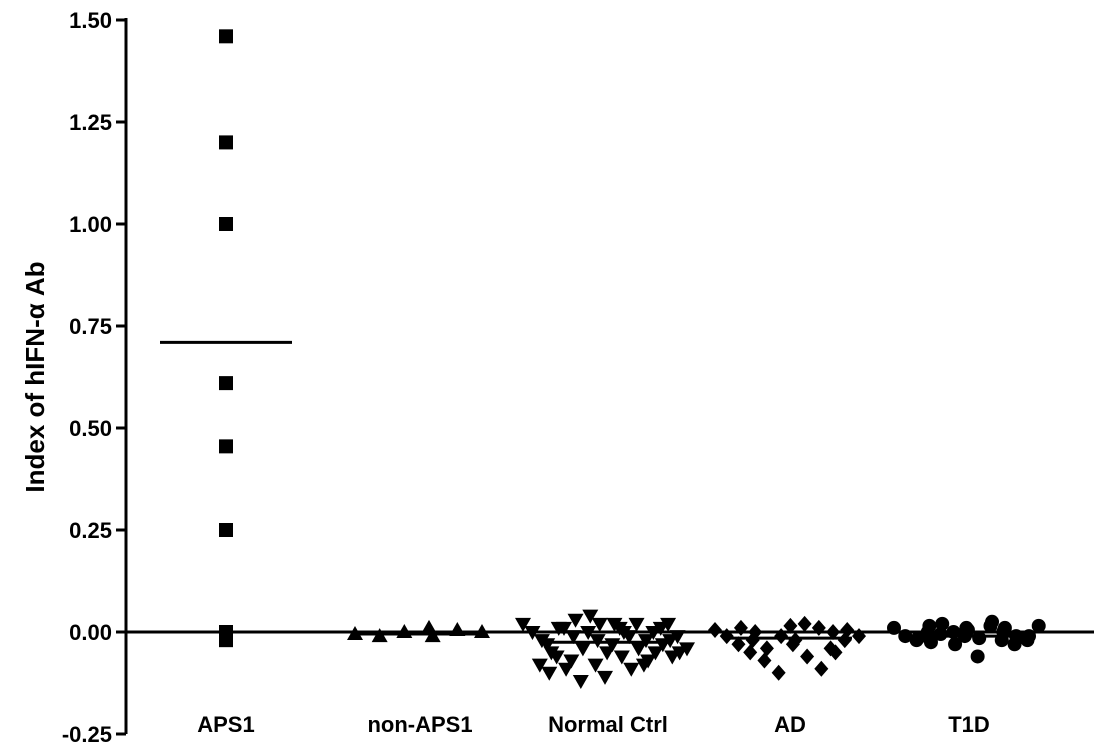 The width and height of the screenshot is (1098, 748). What do you see at coordinates (419, 724) in the screenshot?
I see `category-label: non-APS1` at bounding box center [419, 724].